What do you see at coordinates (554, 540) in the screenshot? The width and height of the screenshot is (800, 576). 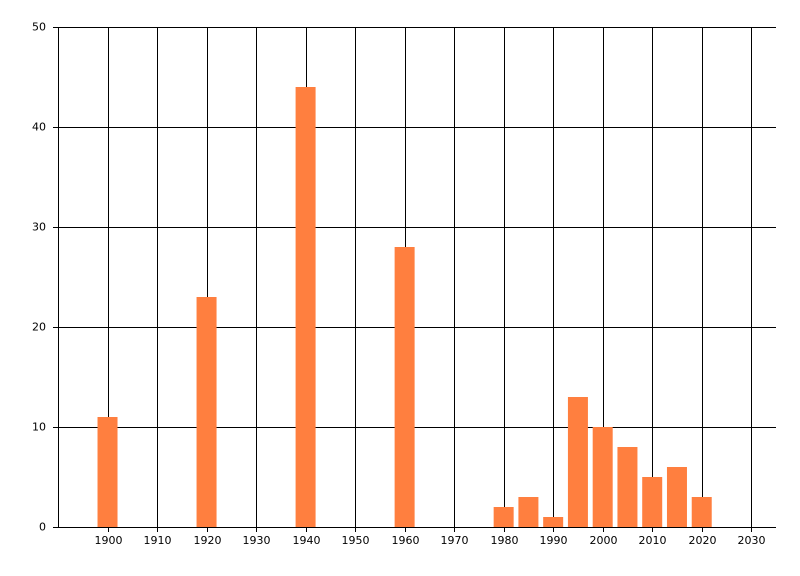 I see `x-tick-label: 1990` at bounding box center [554, 540].